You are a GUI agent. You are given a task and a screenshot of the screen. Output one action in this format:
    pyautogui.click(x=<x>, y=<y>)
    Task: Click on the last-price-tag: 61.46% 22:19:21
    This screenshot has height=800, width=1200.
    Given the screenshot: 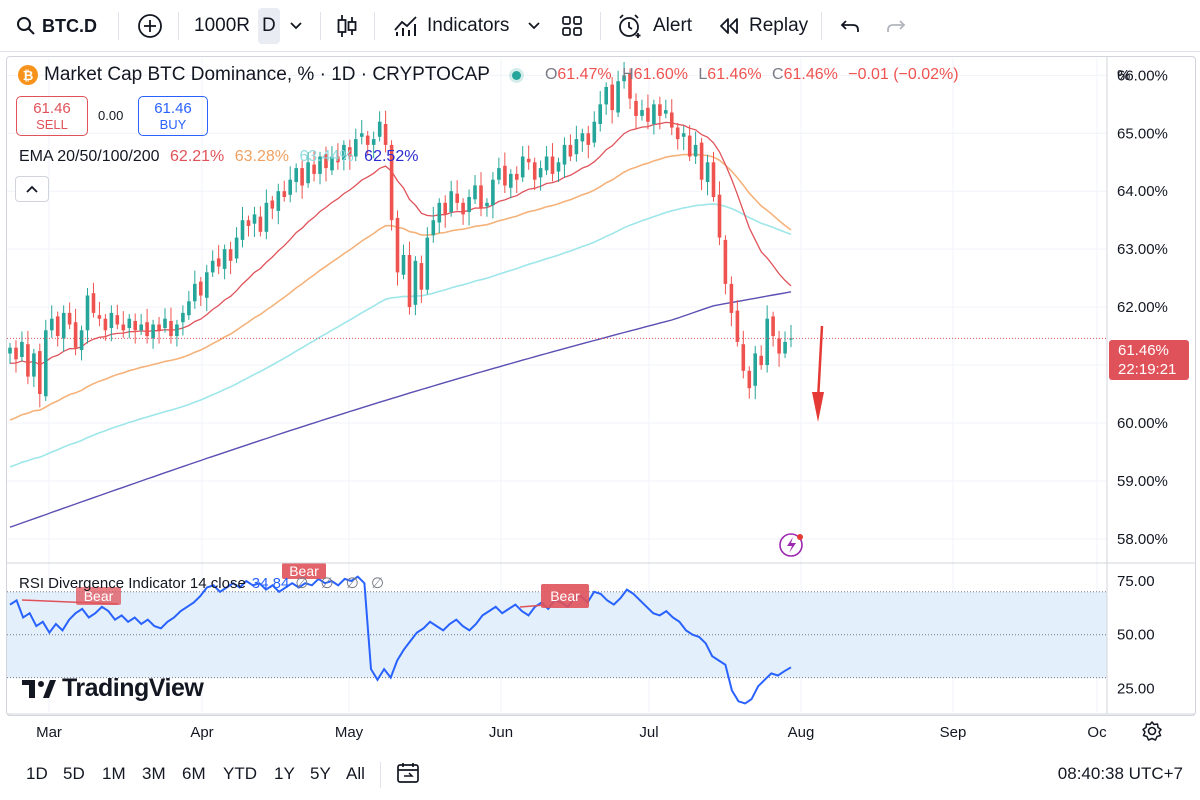 What is the action you would take?
    pyautogui.click(x=1149, y=360)
    